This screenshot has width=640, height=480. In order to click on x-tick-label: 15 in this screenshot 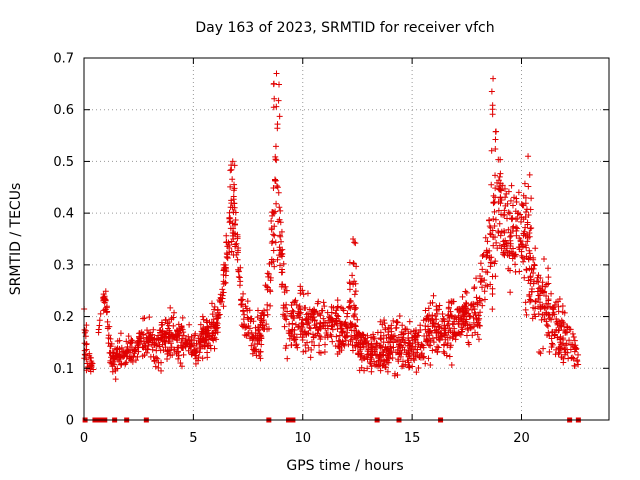, I will do `click(412, 438)`.